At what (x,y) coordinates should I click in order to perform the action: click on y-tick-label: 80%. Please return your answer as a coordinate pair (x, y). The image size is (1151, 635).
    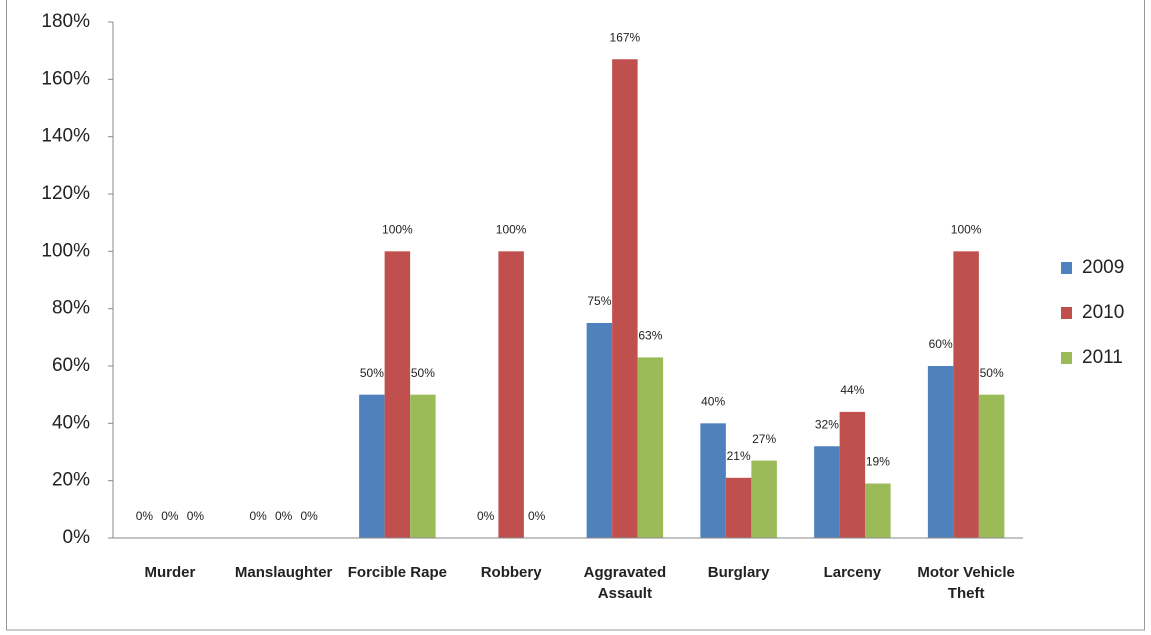
    Looking at the image, I should click on (71, 308).